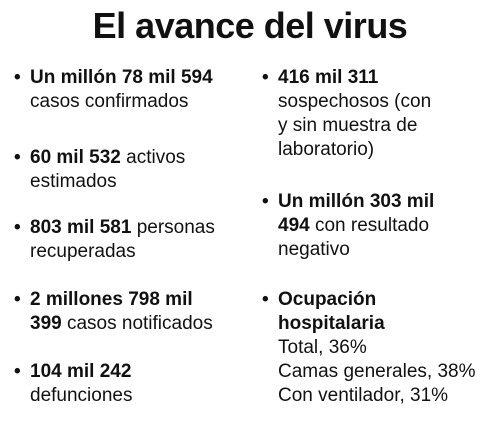  Describe the element at coordinates (314, 249) in the screenshot. I see `stat-label-line: negativo` at that location.